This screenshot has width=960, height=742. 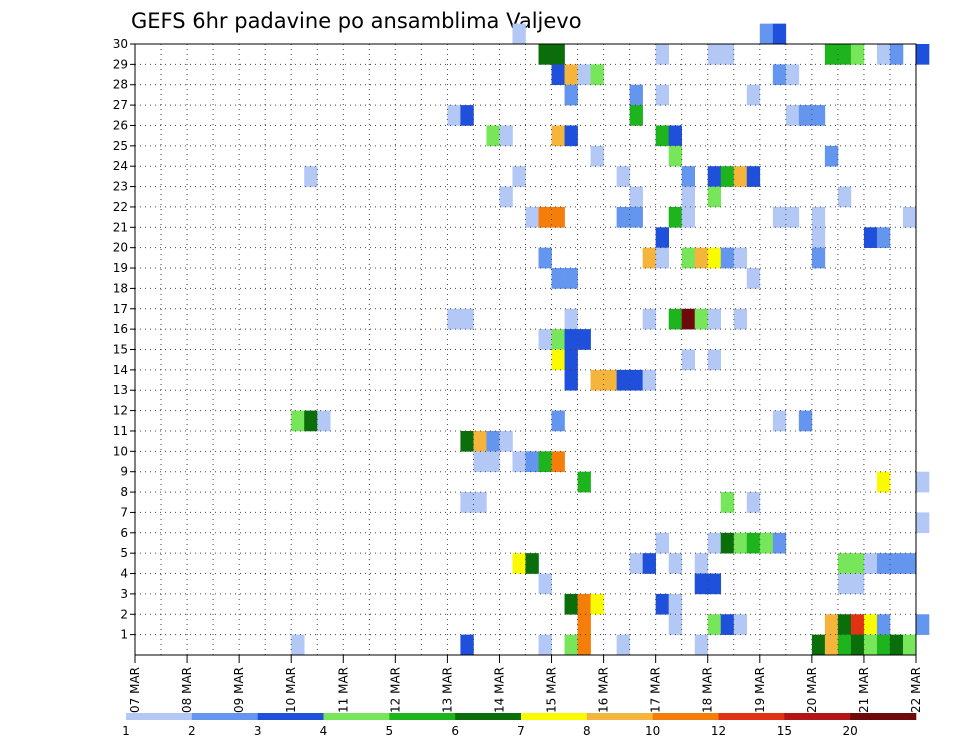 I want to click on x-tick-label: 19 MAR, so click(x=760, y=690).